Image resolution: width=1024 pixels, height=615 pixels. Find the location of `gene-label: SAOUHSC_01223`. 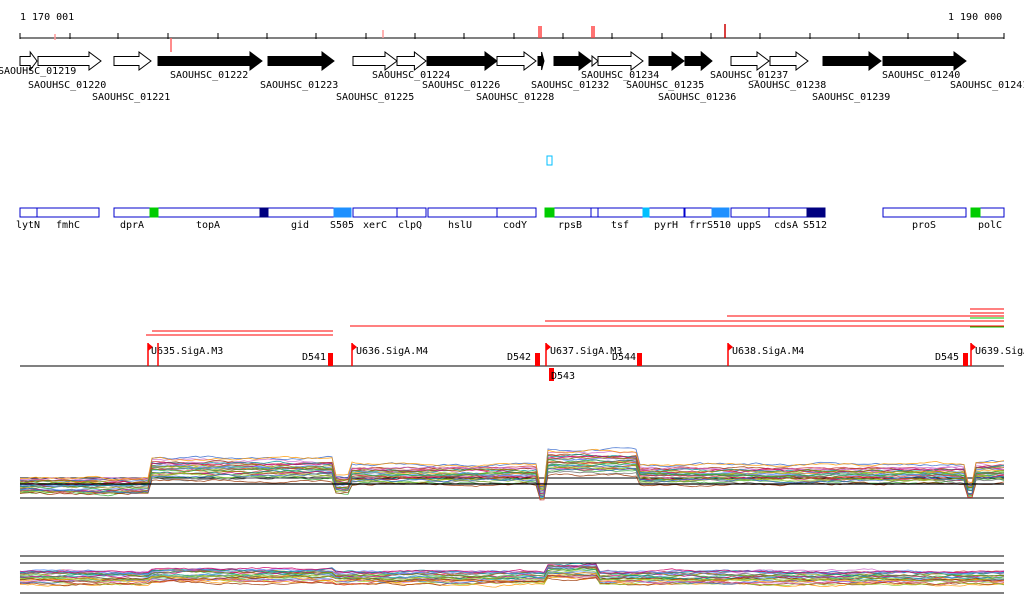

gene-label: SAOUHSC_01223 is located at coordinates (299, 85).